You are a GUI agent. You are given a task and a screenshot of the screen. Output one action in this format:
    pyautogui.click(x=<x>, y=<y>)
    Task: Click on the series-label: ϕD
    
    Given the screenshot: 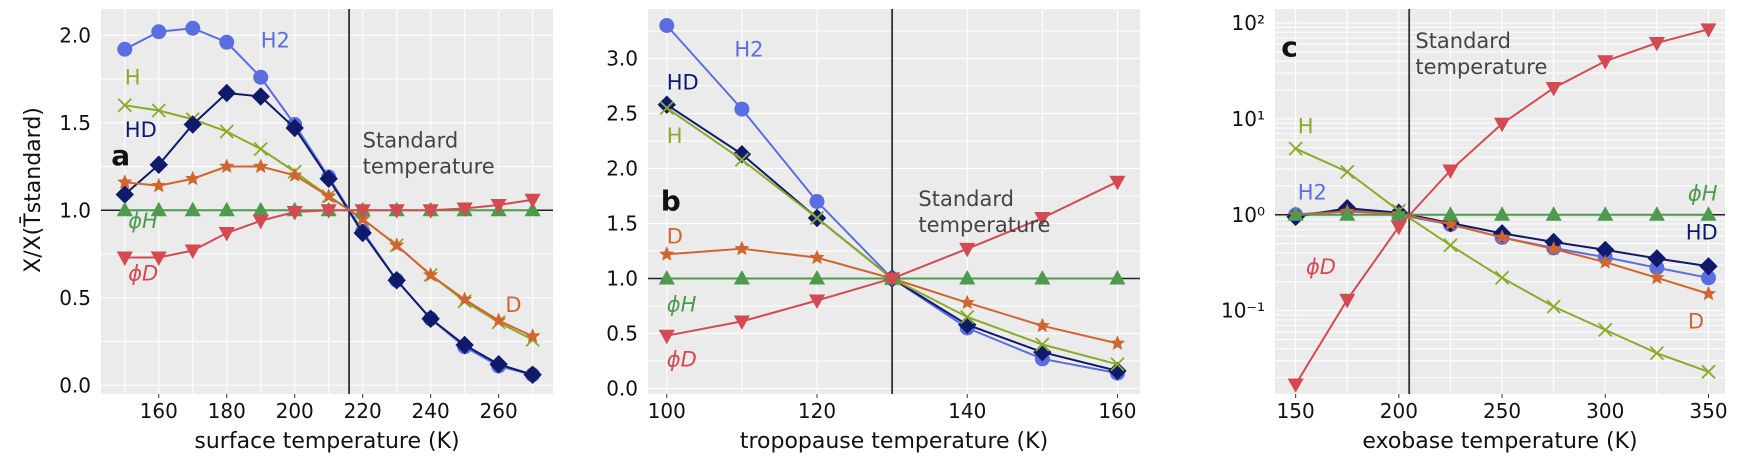 What is the action you would take?
    pyautogui.click(x=1321, y=267)
    